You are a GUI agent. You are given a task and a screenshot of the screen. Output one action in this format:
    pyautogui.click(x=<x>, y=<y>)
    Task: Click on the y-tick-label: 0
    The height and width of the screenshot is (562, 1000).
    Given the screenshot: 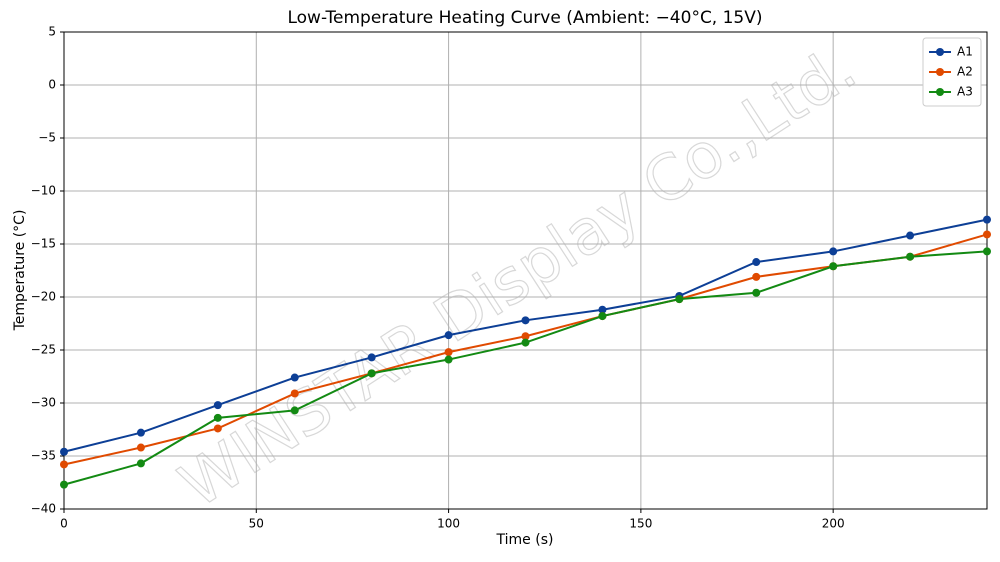 What is the action you would take?
    pyautogui.click(x=52, y=85)
    